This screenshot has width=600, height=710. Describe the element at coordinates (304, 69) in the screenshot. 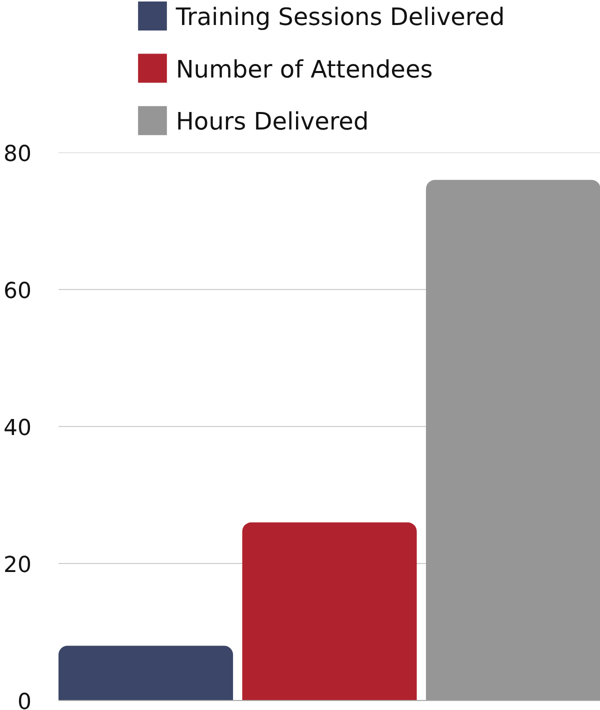

I see `legend-label: Number of Attendees` at that location.